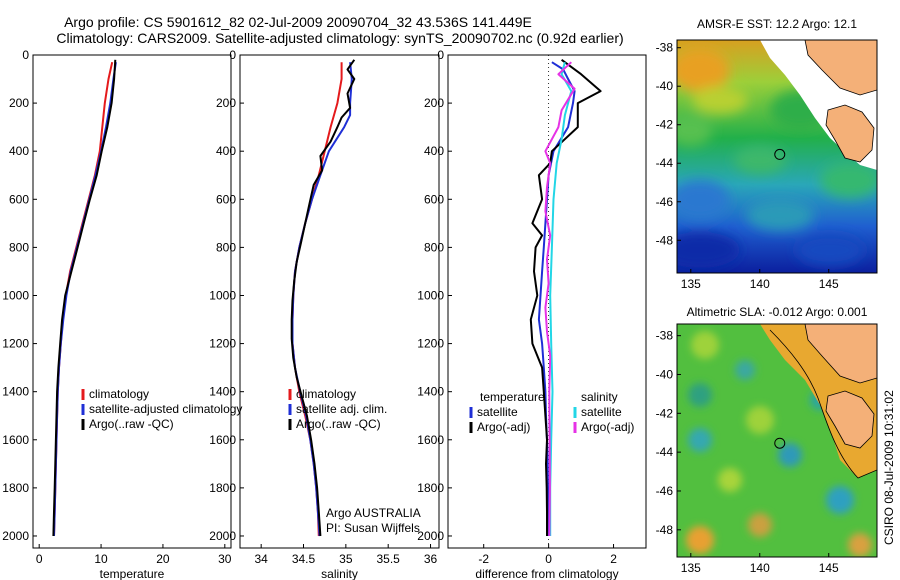 The image size is (900, 580). Describe the element at coordinates (665, 530) in the screenshot. I see `sla_map-ytick-label: -48` at that location.